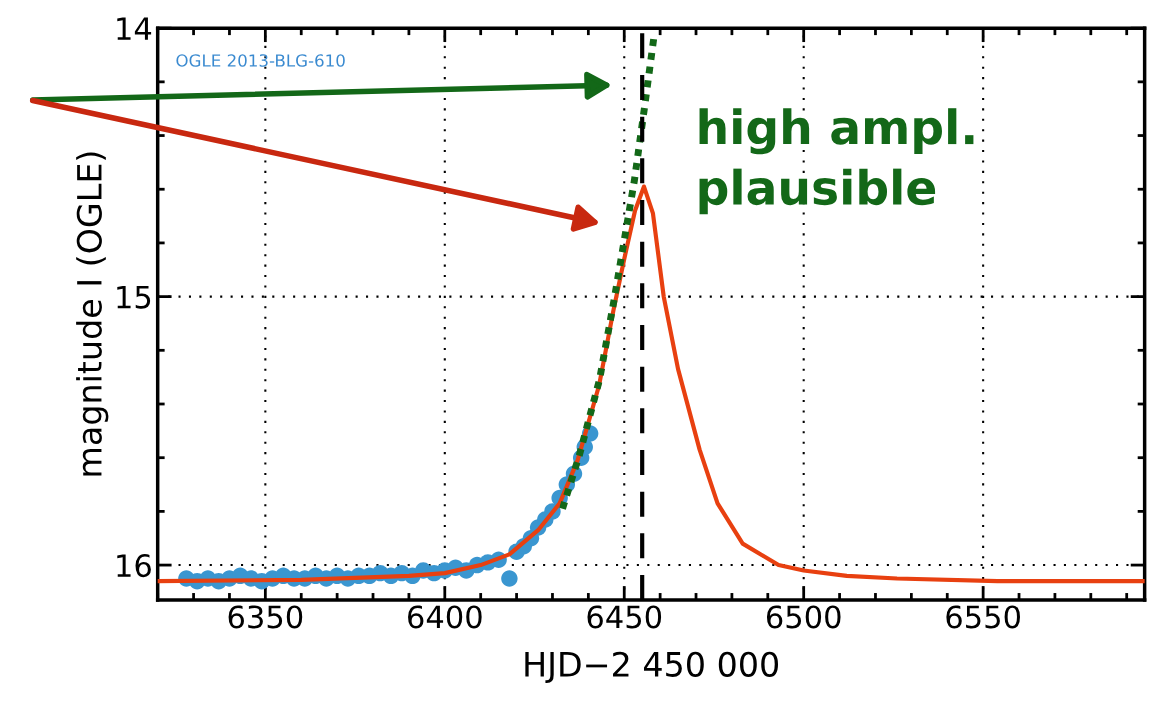 The height and width of the screenshot is (722, 1168). What do you see at coordinates (624, 617) in the screenshot?
I see `x-tick-label: 6450` at bounding box center [624, 617].